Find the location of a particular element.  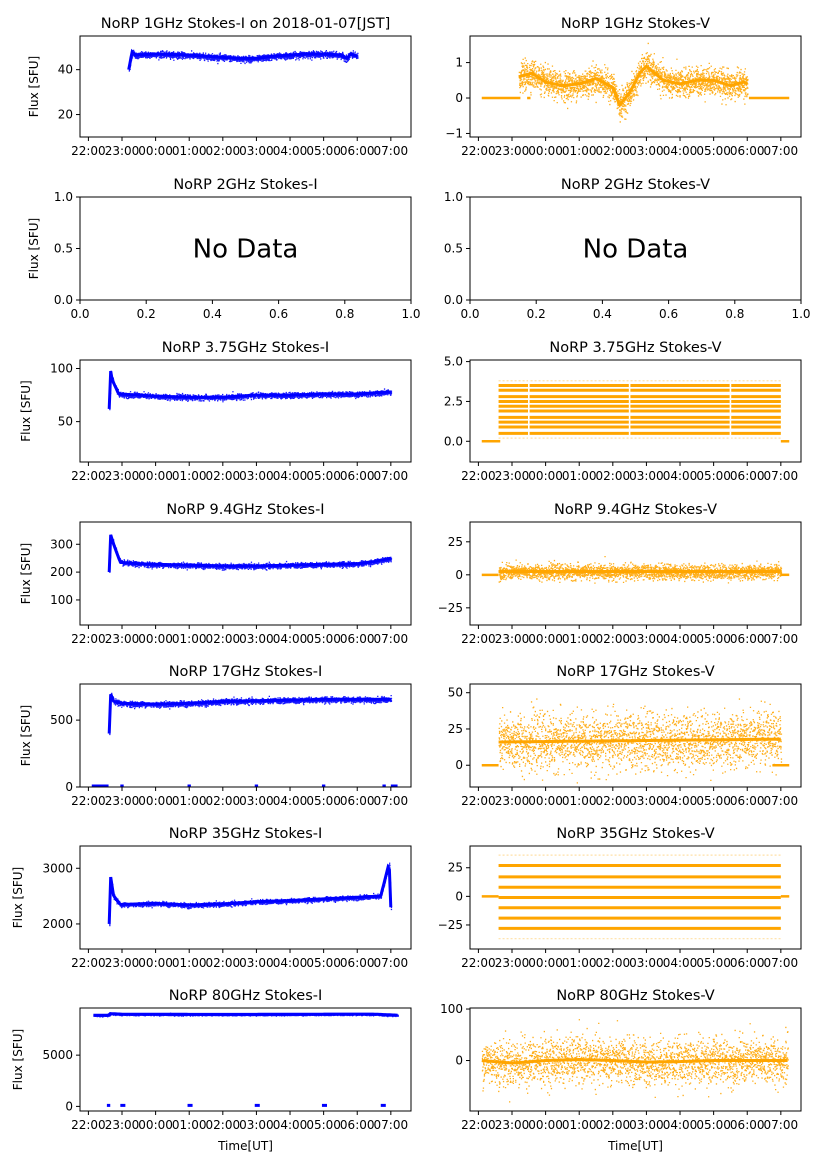

y-tick-label: 300 is located at coordinates (61, 544).